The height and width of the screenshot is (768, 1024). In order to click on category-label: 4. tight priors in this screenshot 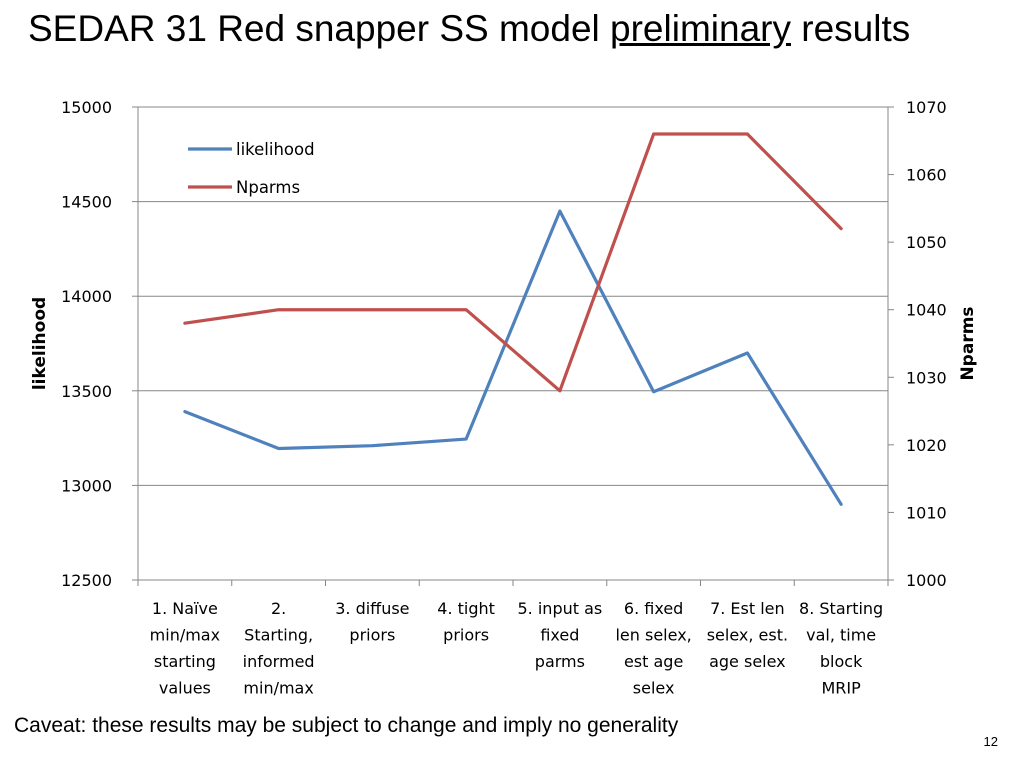, I will do `click(466, 622)`.